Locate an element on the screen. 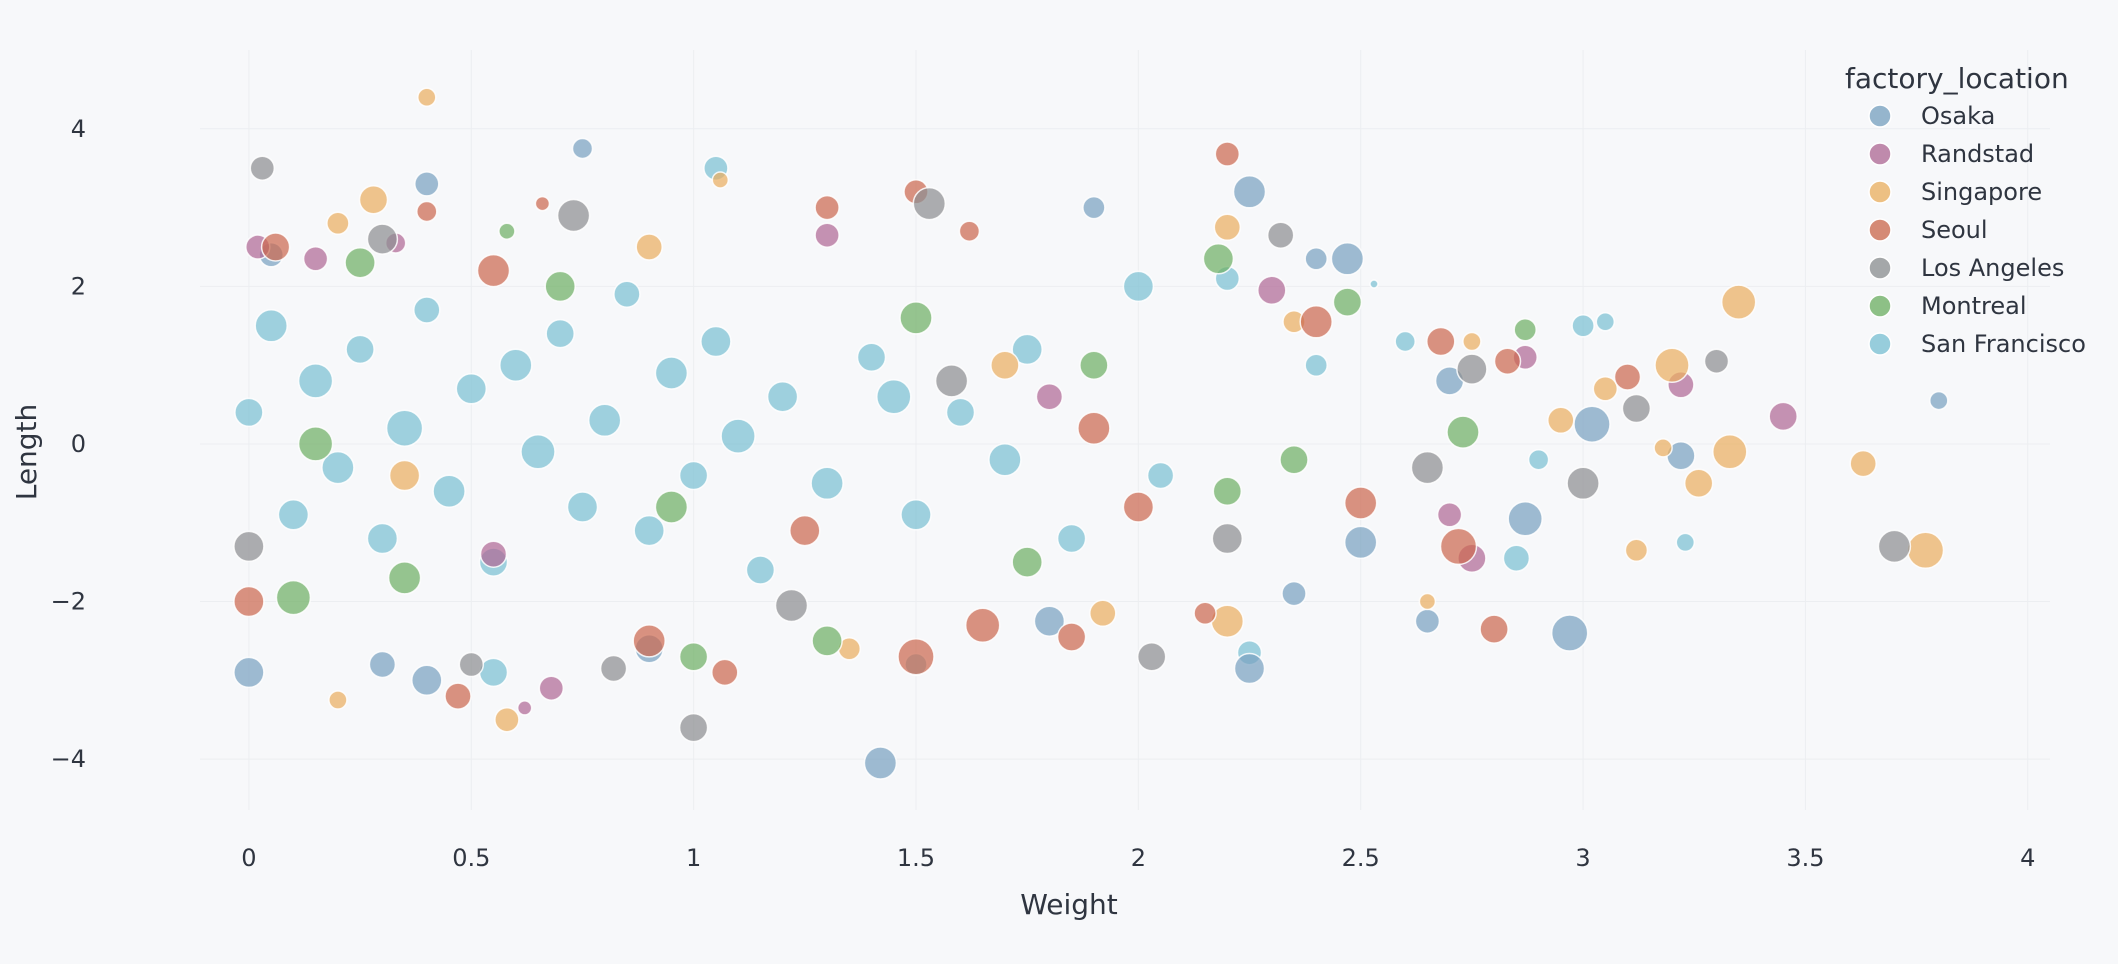 The image size is (2118, 964). legend-item-montreal: Montreal is located at coordinates (1947, 306).